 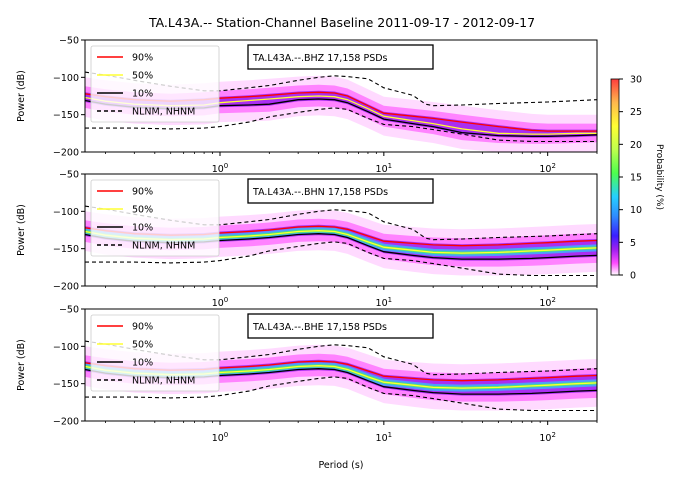 I want to click on colorbar-tick-label: 10, so click(x=636, y=210).